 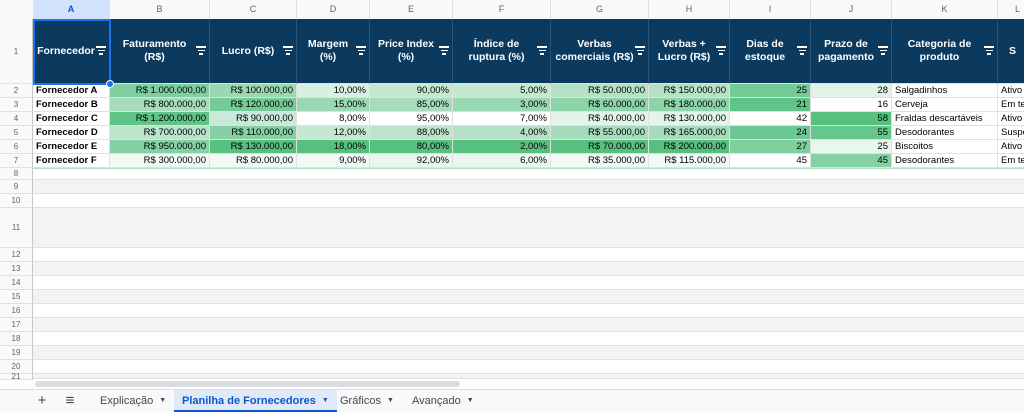 What do you see at coordinates (411, 147) in the screenshot?
I see `cell-price: 80,00%` at bounding box center [411, 147].